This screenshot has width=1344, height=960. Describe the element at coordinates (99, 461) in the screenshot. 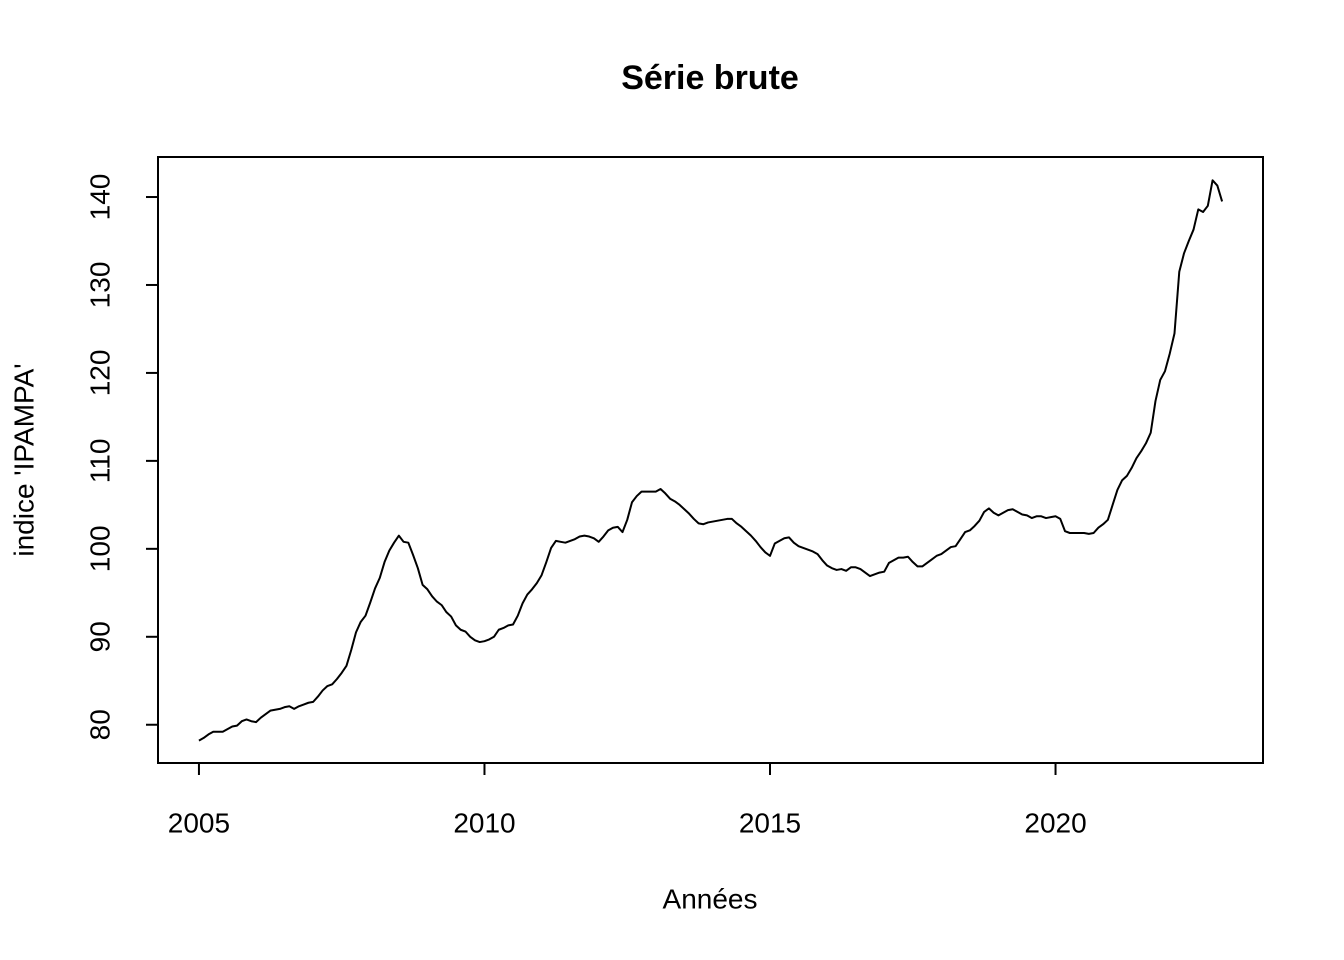

I see `y-tick-label: 110` at that location.